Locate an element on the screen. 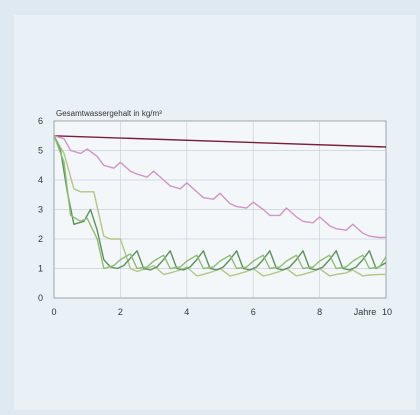 The width and height of the screenshot is (420, 415). x-tick-label: 0 is located at coordinates (53, 312).